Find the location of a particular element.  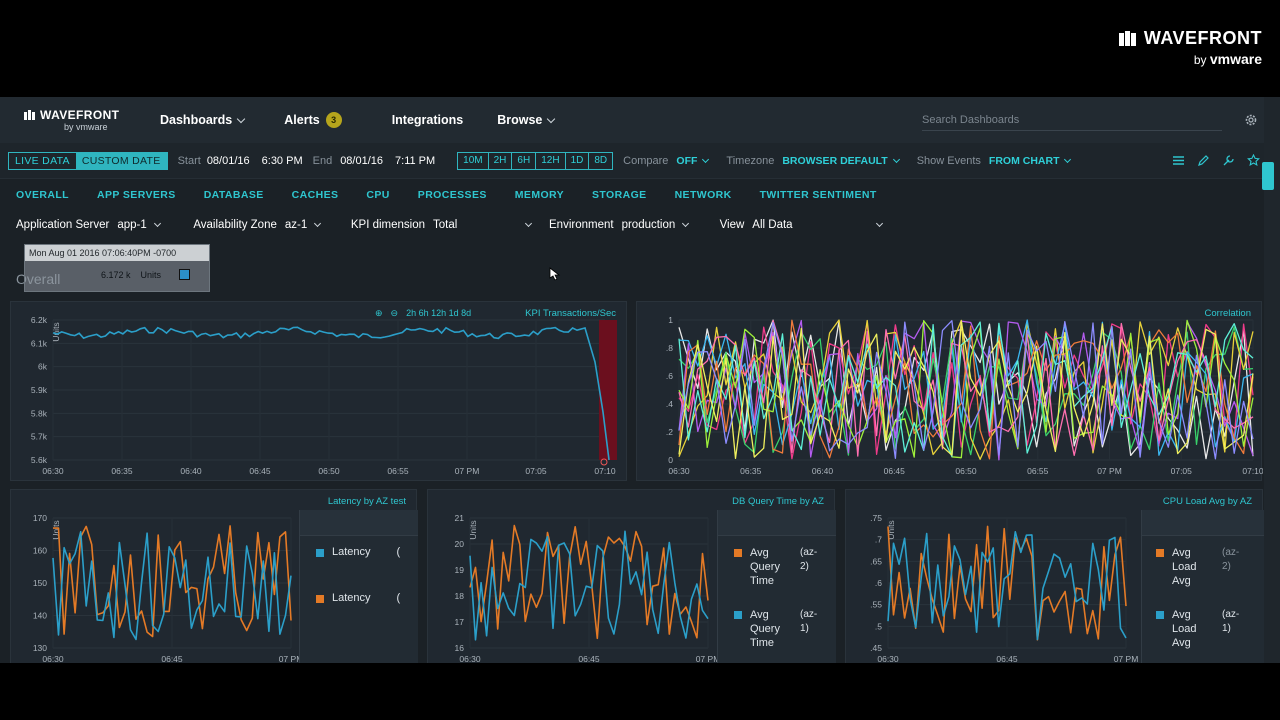

custom-date-button: CUSTOM DATE is located at coordinates (121, 160).